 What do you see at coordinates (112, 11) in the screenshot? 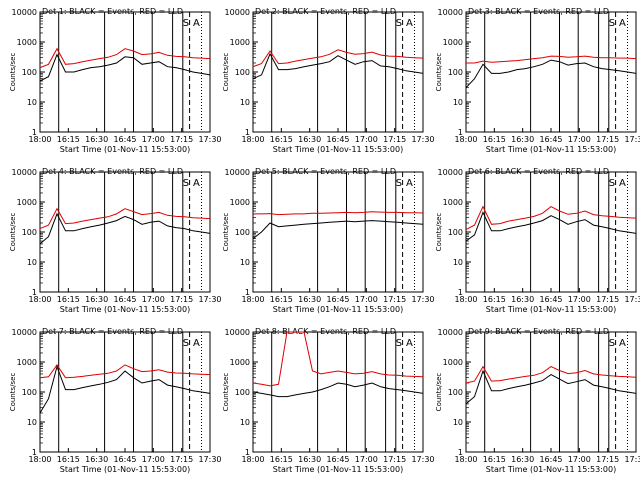
I see `panel-title: Det 1: BLACK = Events, RED = LLD` at bounding box center [112, 11].